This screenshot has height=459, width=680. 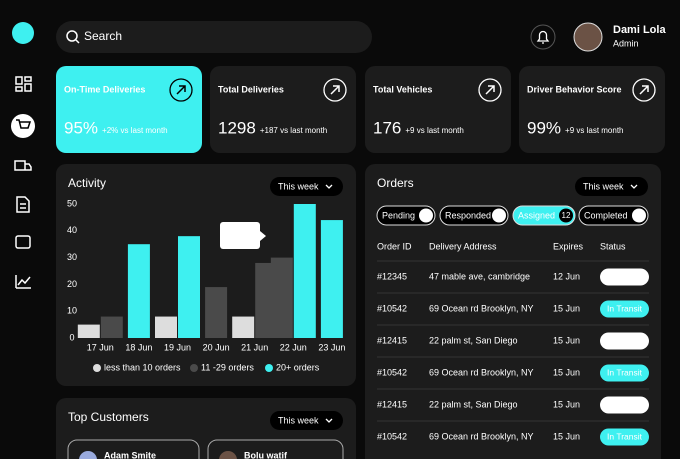 I want to click on nav-analytics, so click(x=23, y=282).